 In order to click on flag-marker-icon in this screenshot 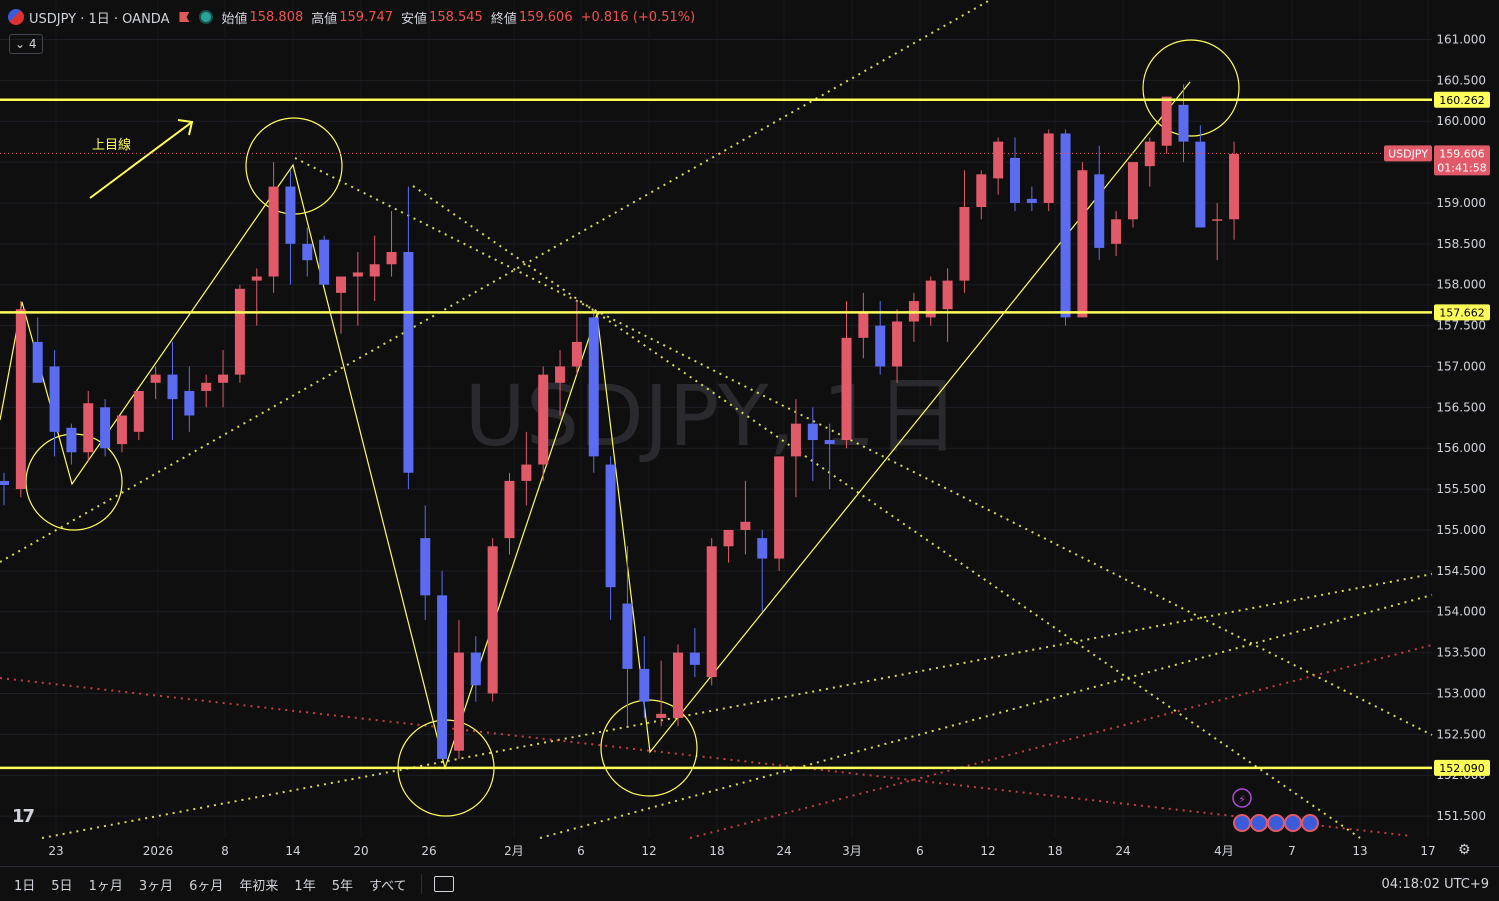, I will do `click(184, 17)`.